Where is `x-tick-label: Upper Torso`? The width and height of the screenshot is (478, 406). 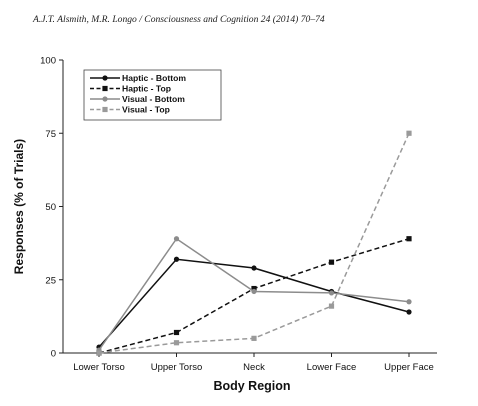
x-tick-label: Upper Torso is located at coordinates (177, 367).